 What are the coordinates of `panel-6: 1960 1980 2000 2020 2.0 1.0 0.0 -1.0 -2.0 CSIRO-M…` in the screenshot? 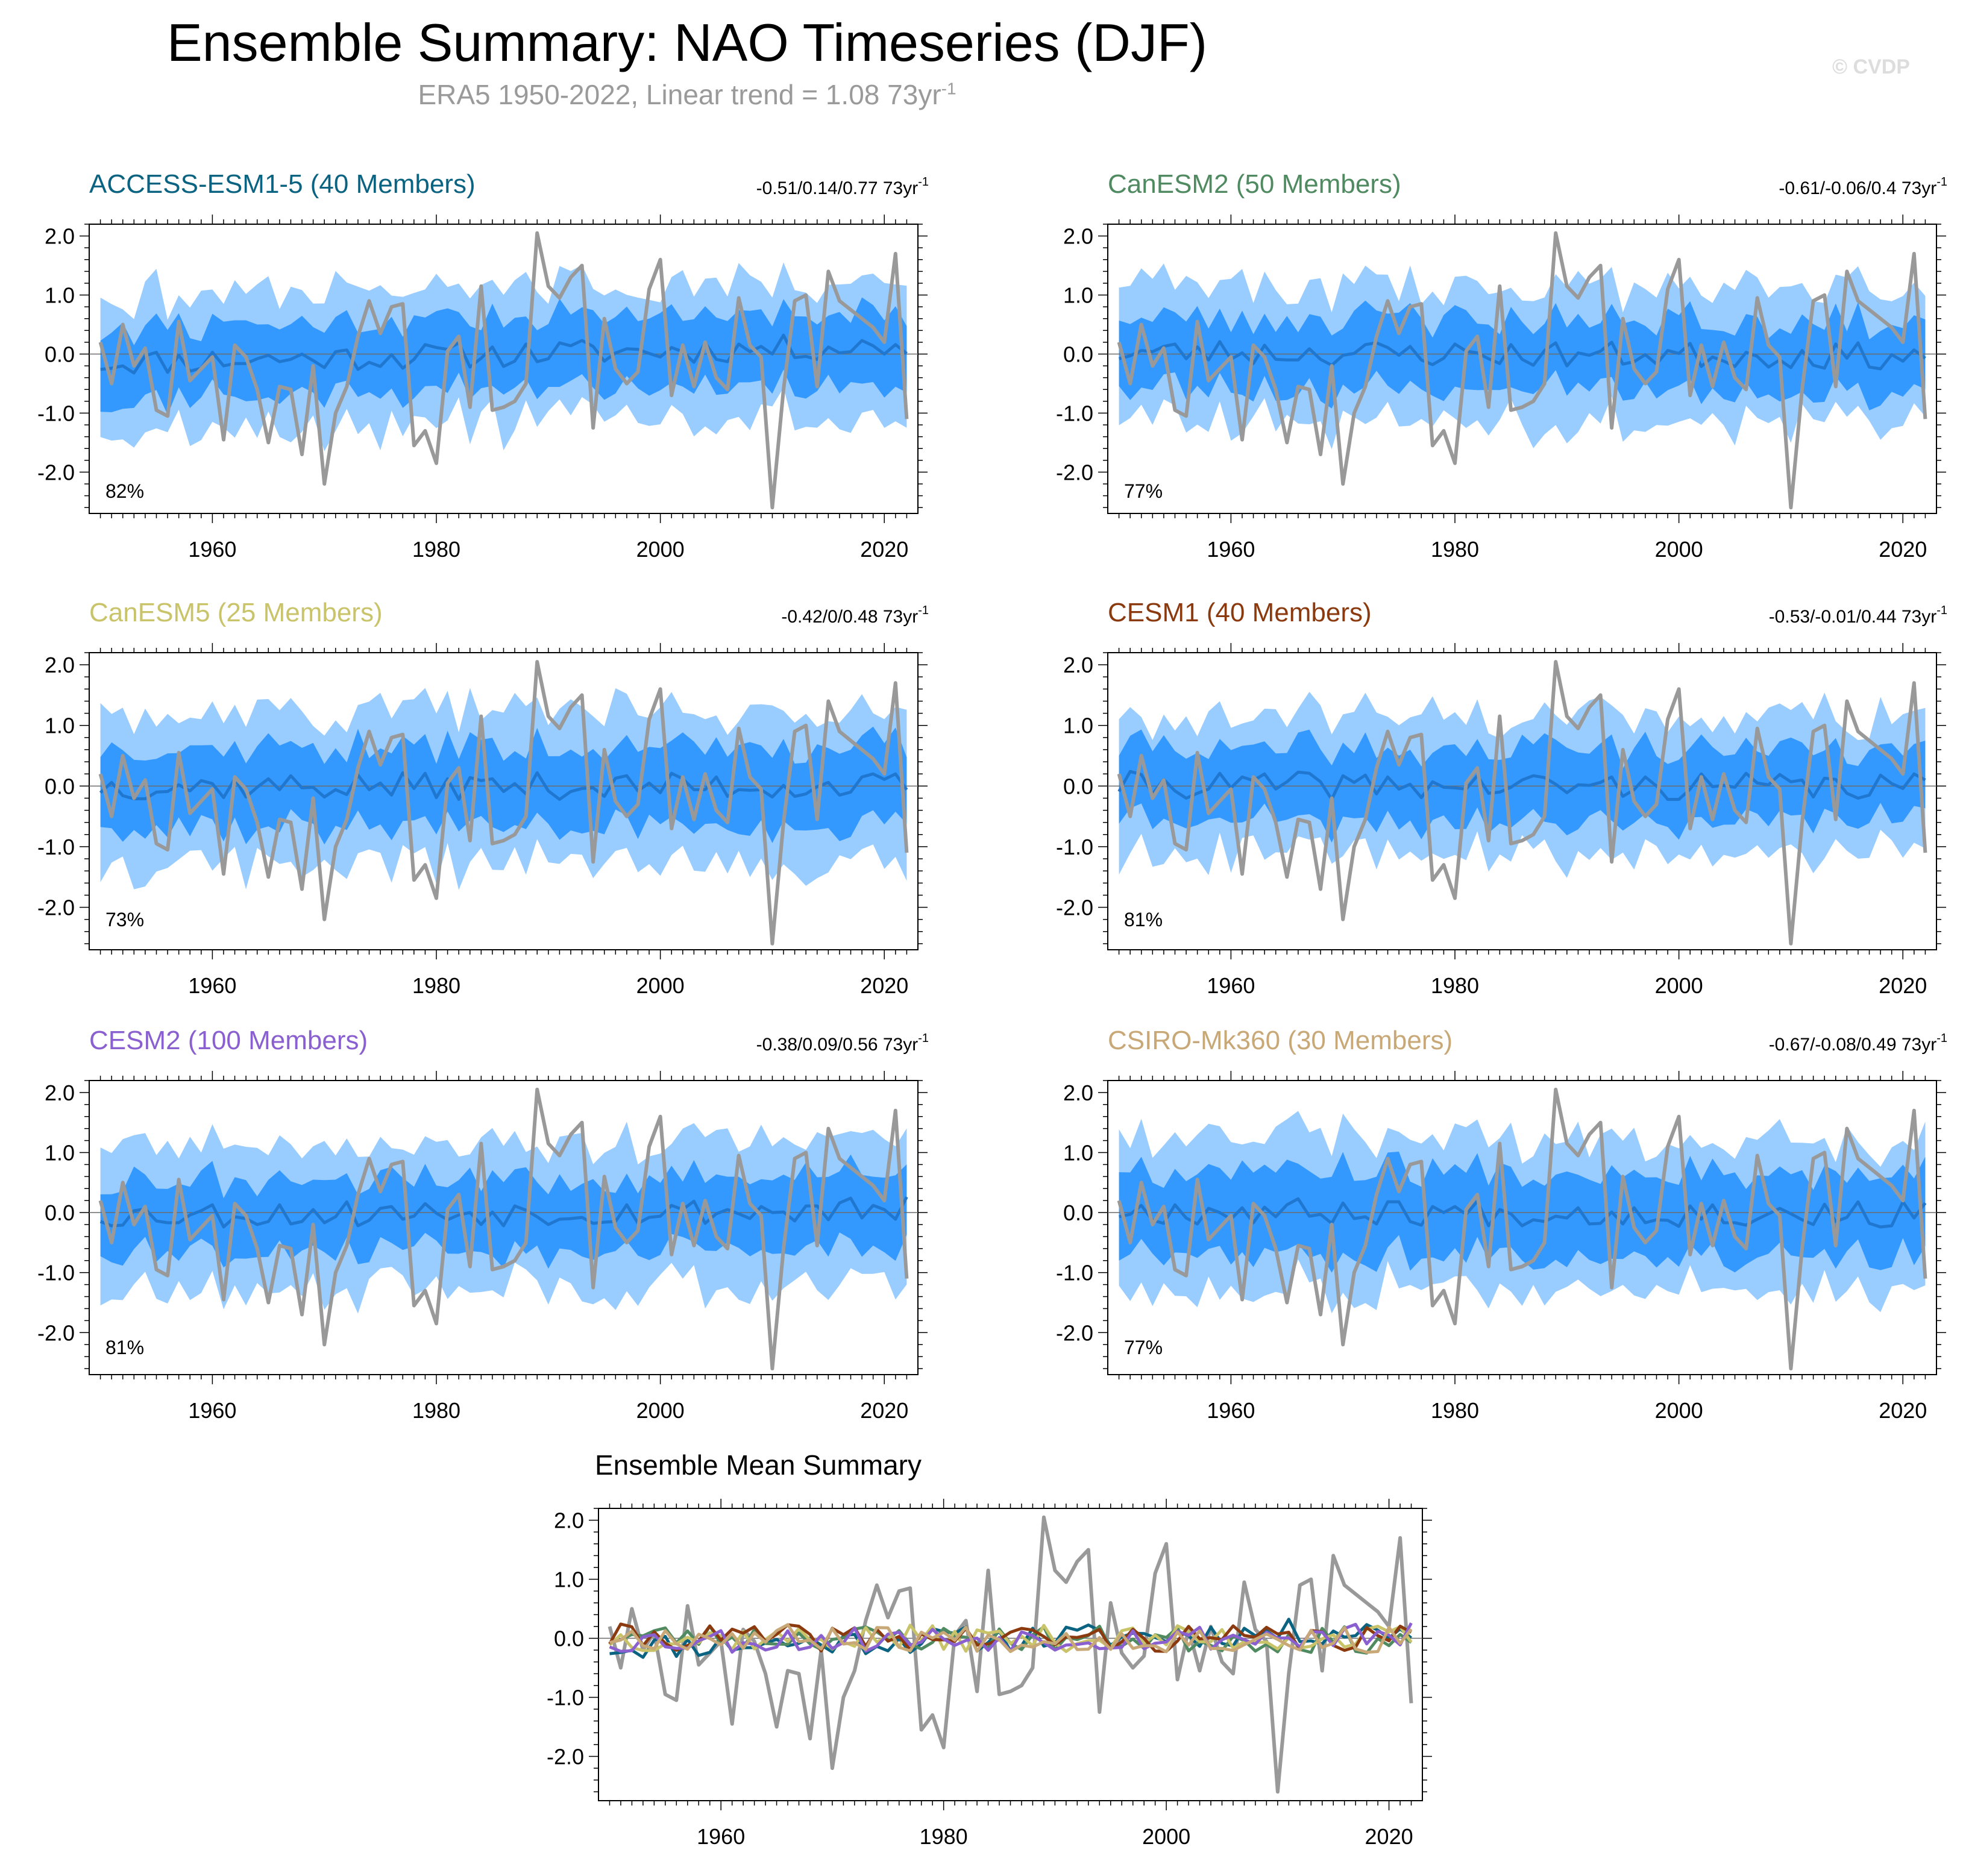 It's located at (1501, 1224).